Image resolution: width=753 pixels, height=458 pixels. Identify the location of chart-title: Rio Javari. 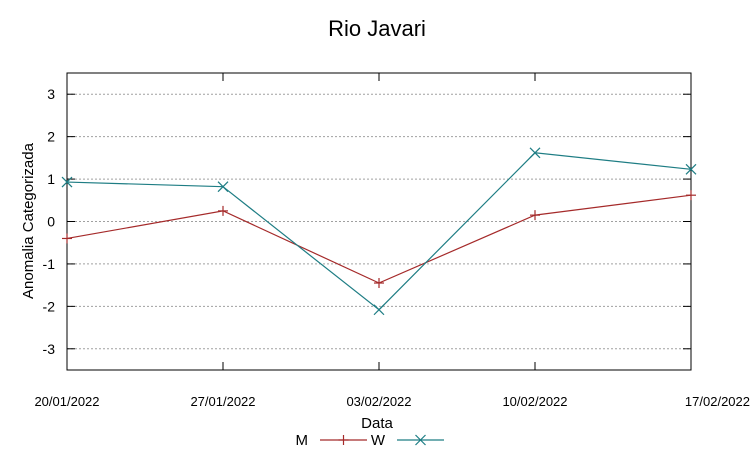
(377, 28).